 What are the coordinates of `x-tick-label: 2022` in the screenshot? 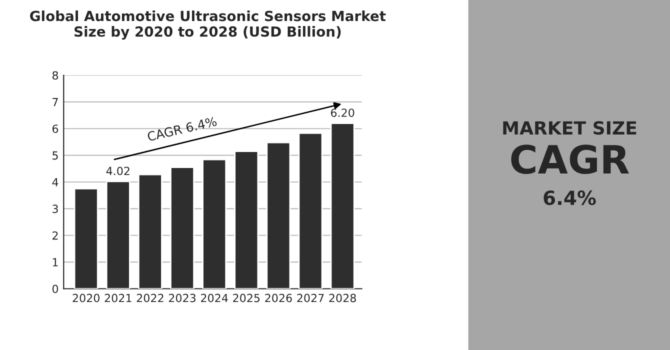 It's located at (150, 298).